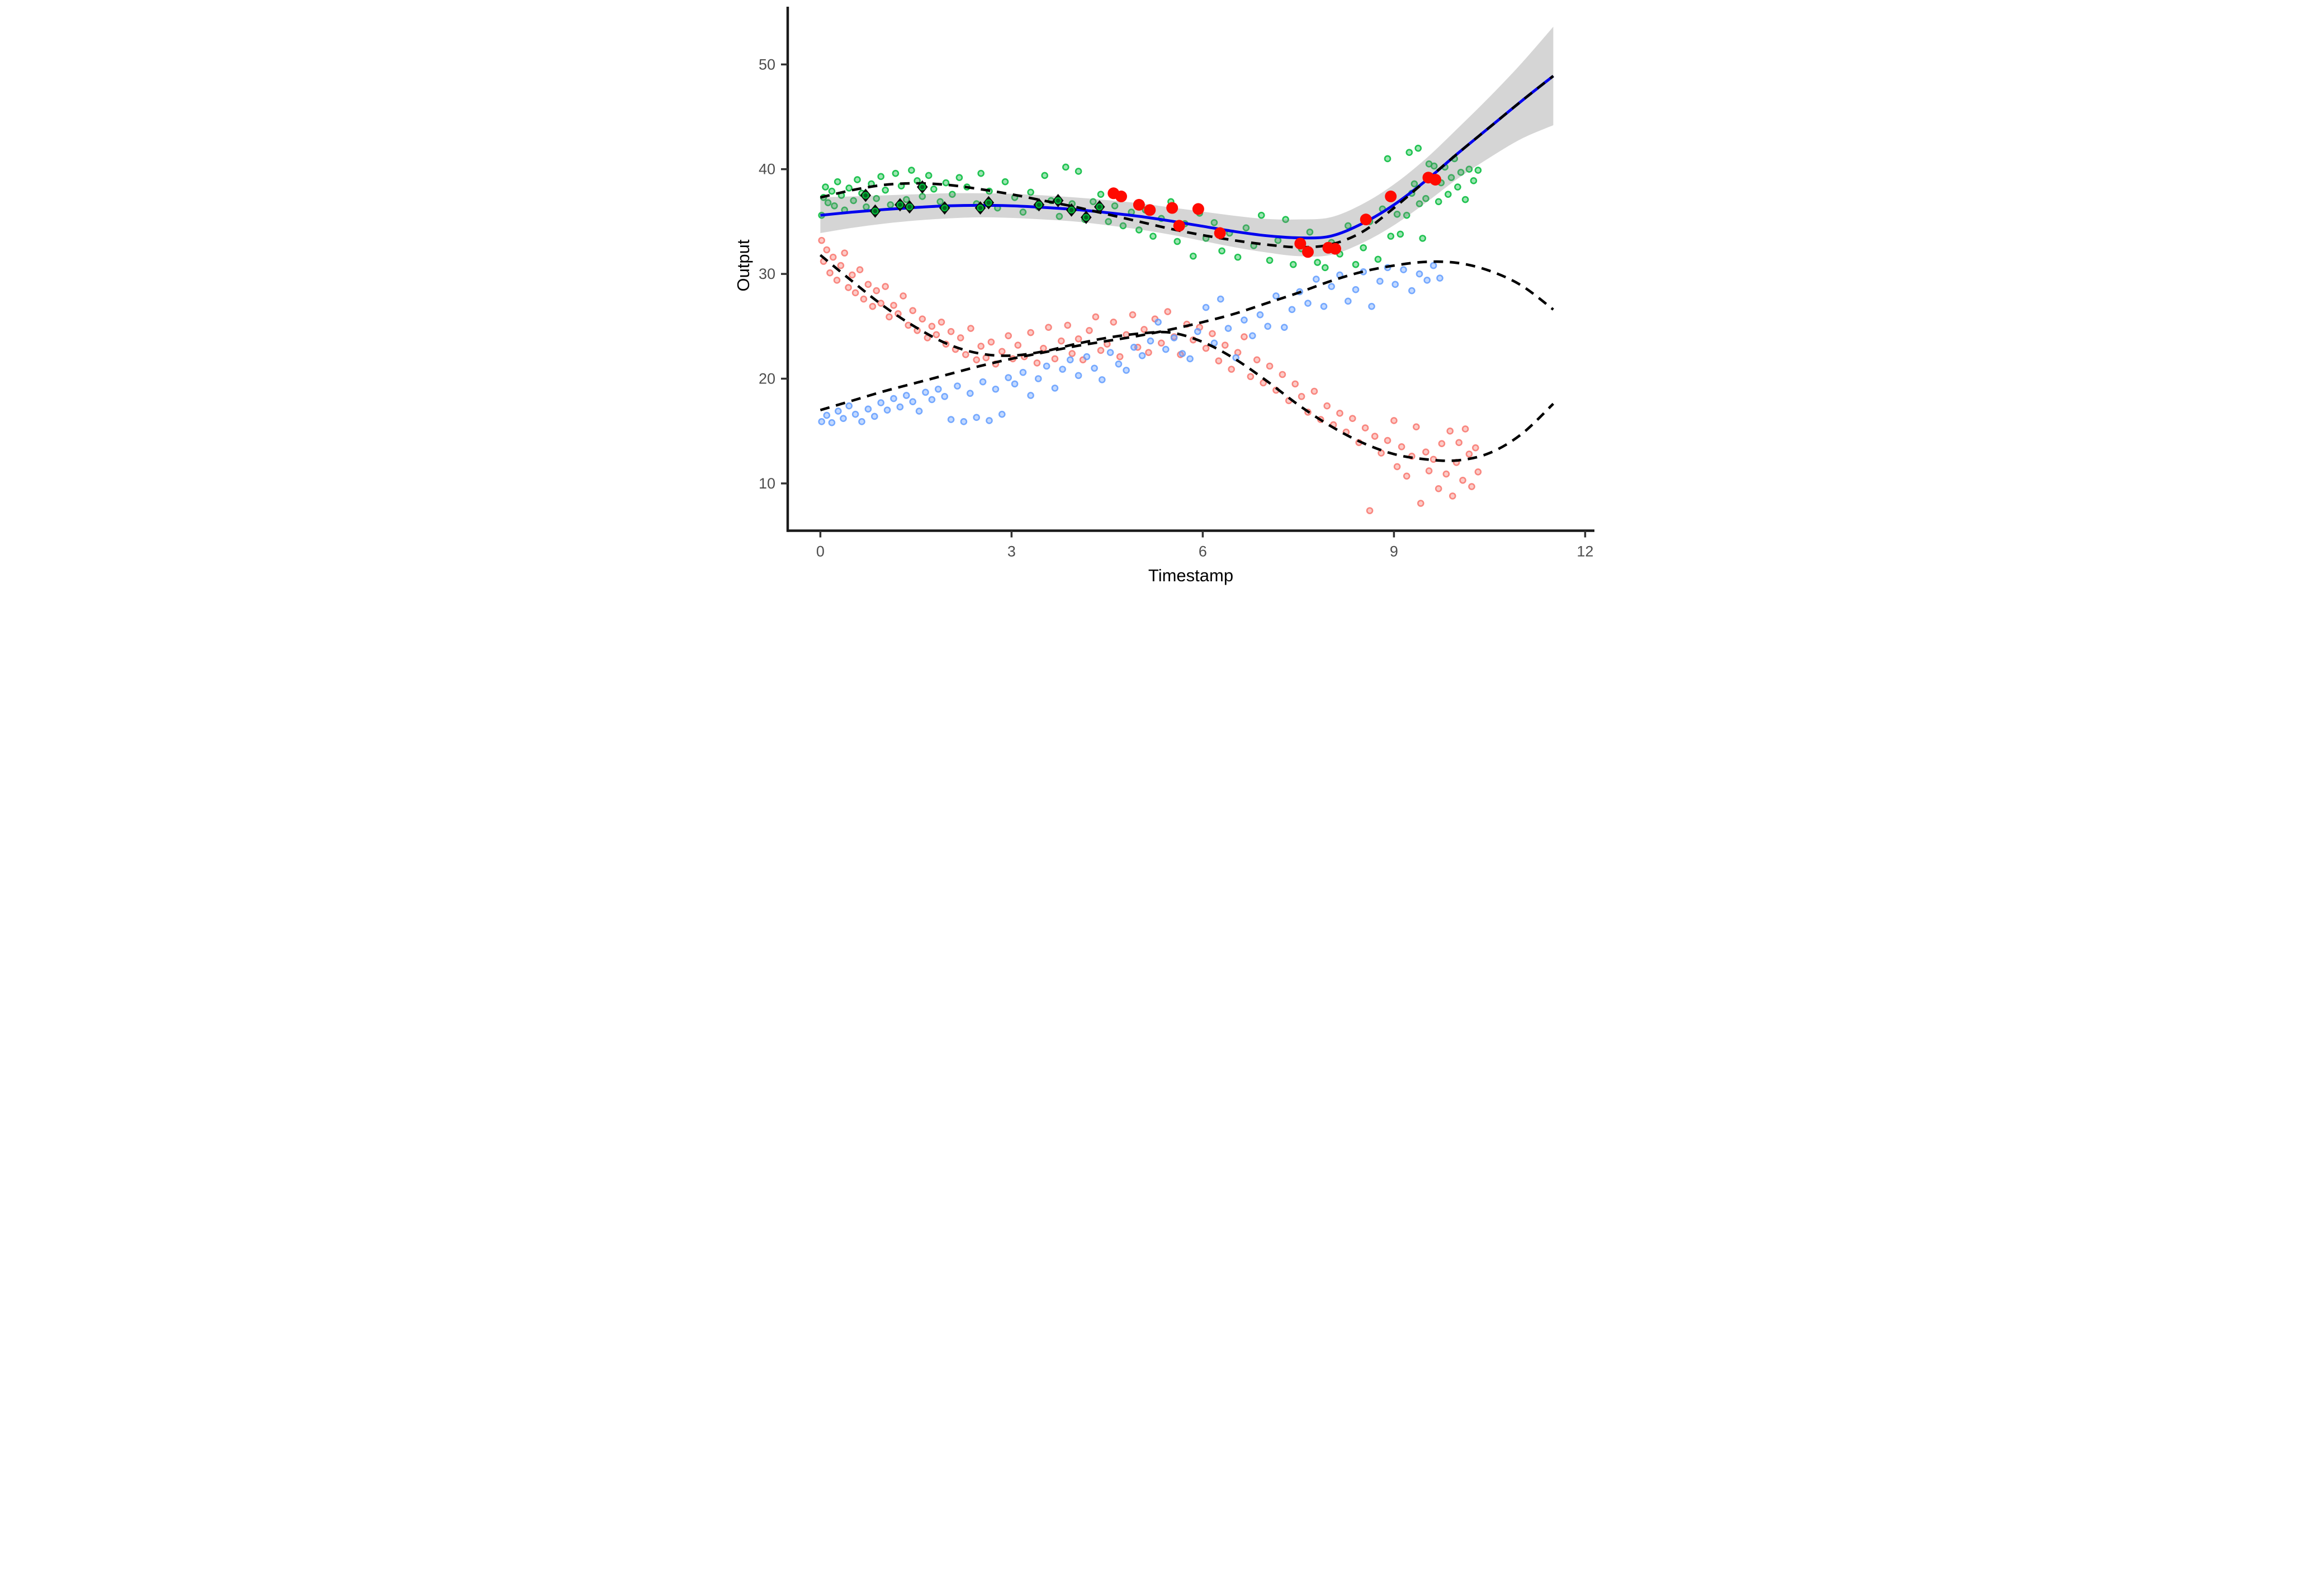 The height and width of the screenshot is (1584, 2324). Describe the element at coordinates (1186, 141) in the screenshot. I see `confidence-ribbon` at that location.